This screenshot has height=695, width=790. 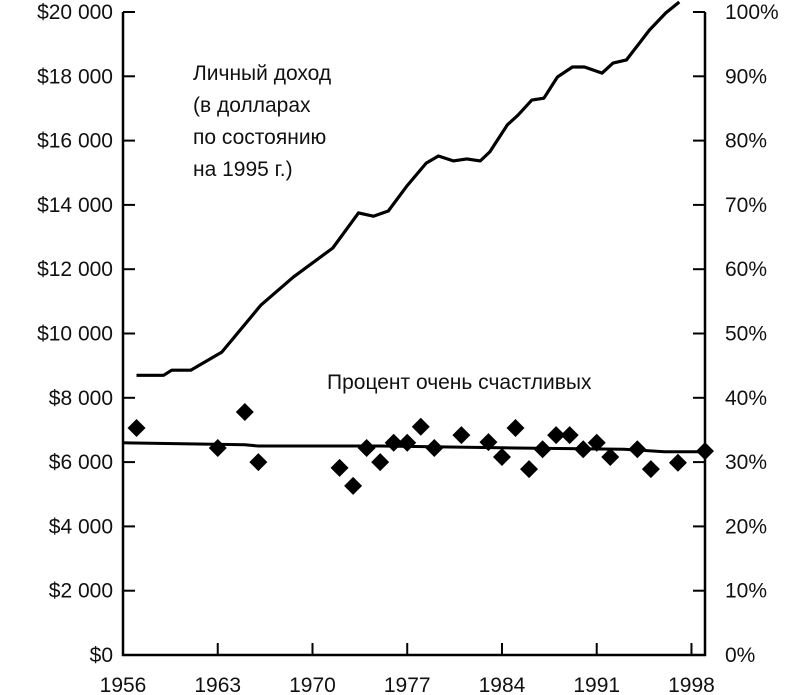 What do you see at coordinates (459, 382) in the screenshot?
I see `happy-label: Процент очень счастливых` at bounding box center [459, 382].